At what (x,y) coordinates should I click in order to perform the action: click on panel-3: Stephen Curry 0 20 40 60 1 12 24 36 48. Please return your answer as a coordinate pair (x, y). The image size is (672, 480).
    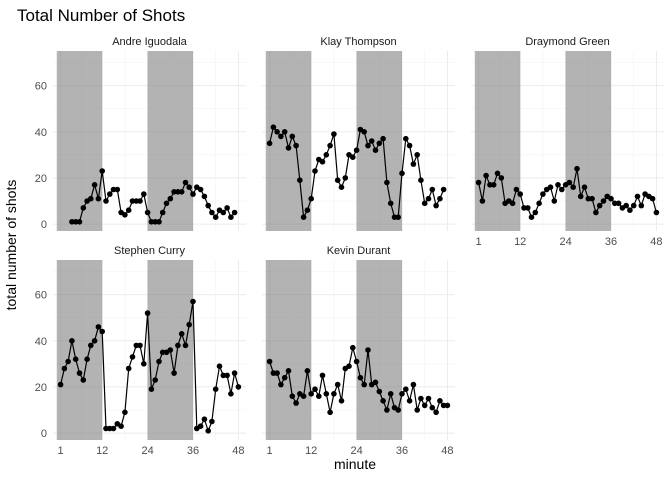
    Looking at the image, I should click on (140, 351).